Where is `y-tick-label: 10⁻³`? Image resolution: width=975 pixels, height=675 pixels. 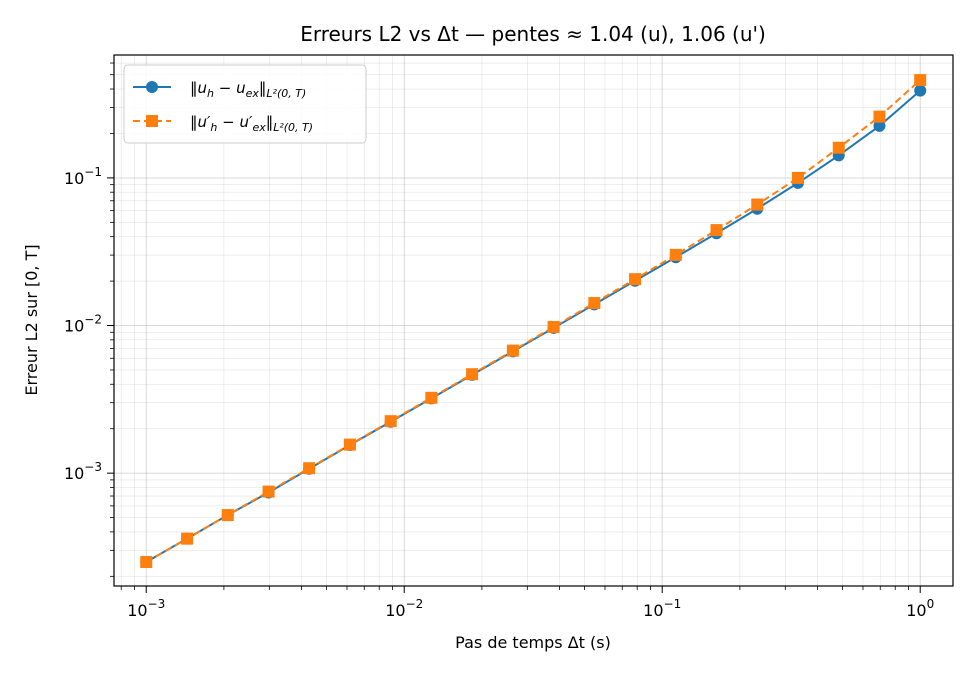
y-tick-label: 10⁻³ is located at coordinates (83, 471).